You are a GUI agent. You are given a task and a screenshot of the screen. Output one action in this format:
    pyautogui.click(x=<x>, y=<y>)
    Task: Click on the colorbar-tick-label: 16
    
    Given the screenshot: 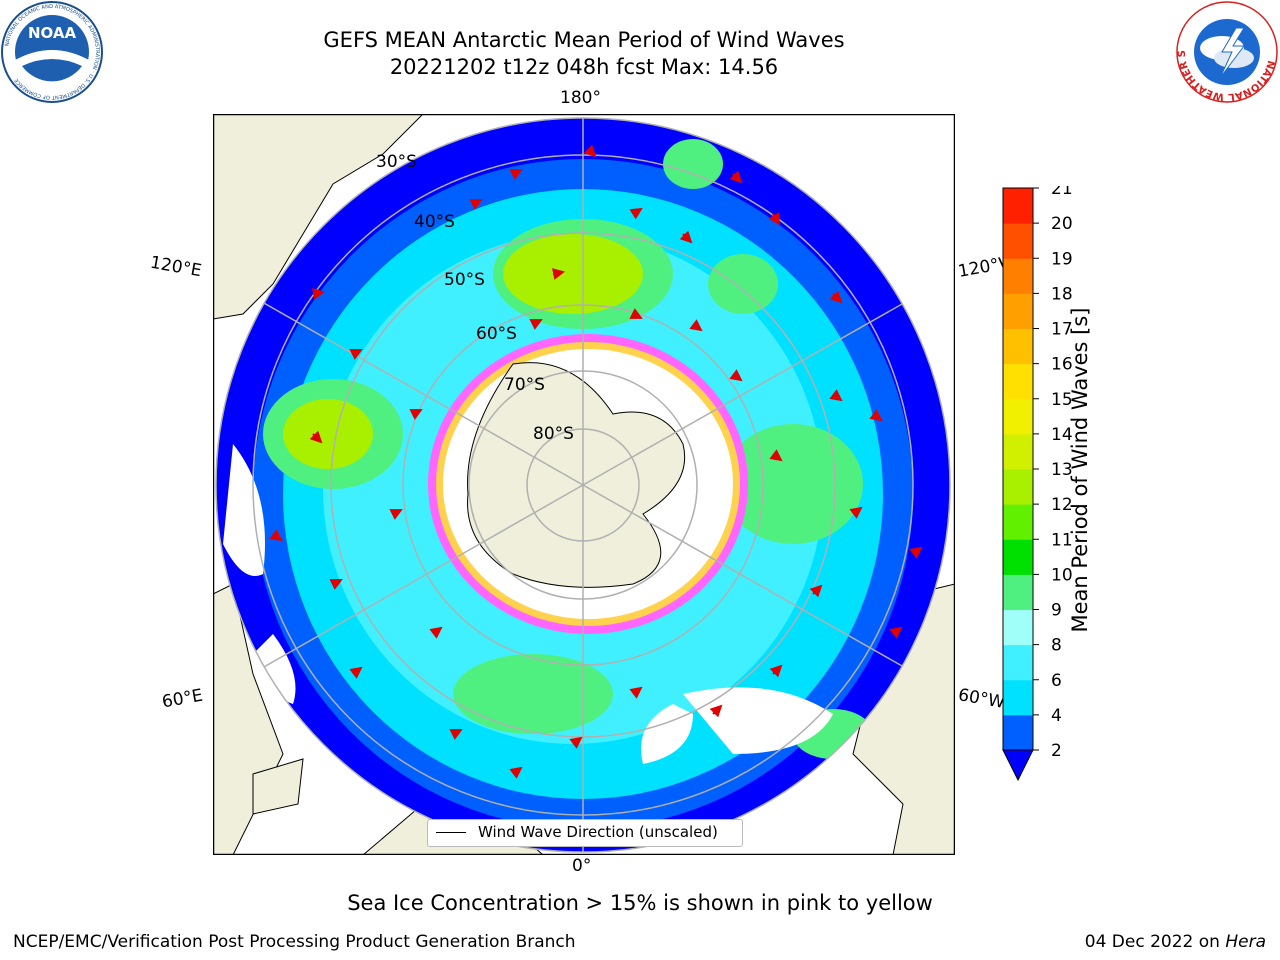 What is the action you would take?
    pyautogui.click(x=1062, y=365)
    